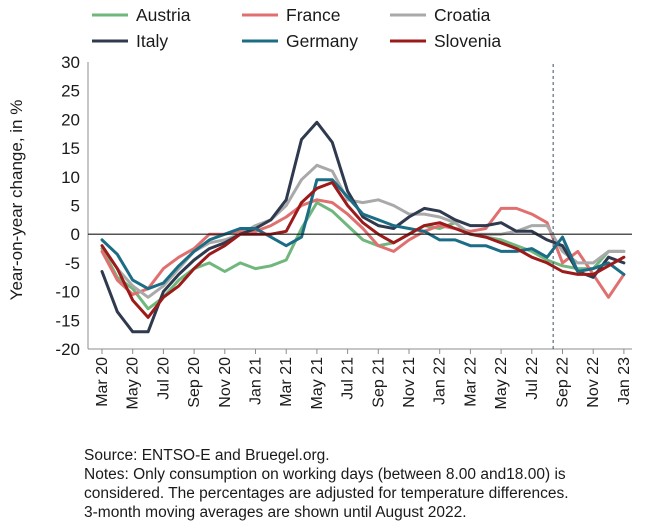  Describe the element at coordinates (152, 41) in the screenshot. I see `legend-label-italy: Italy` at that location.